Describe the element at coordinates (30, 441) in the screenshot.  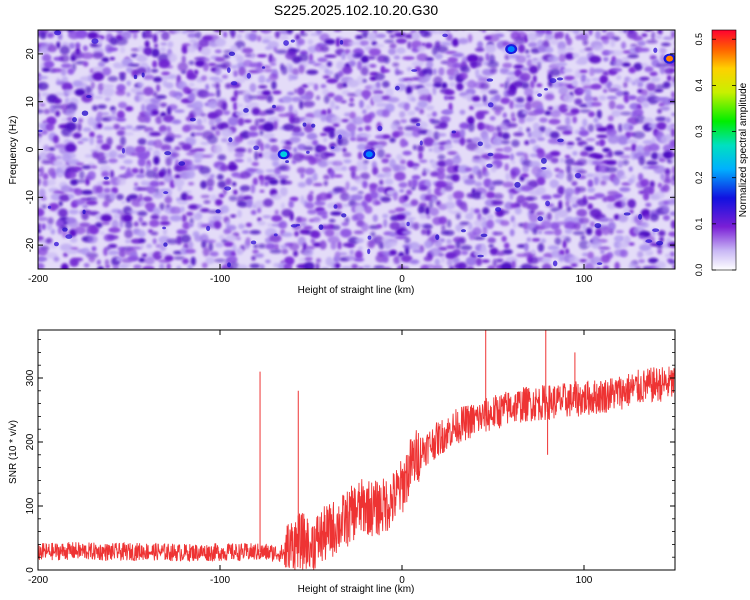
I see `snr-y-tick-label: 200` at that location.